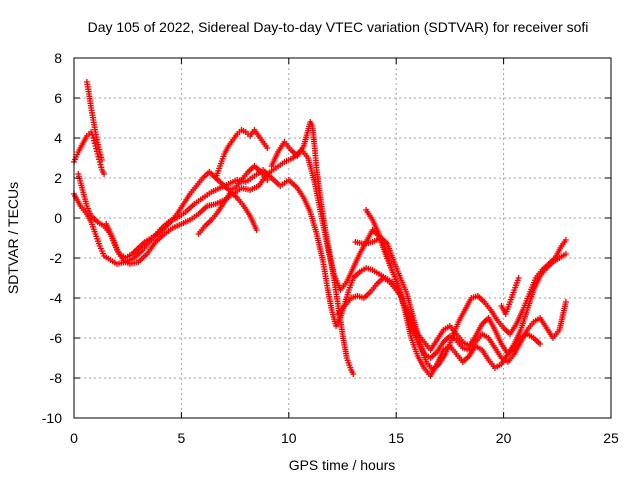  What do you see at coordinates (56, 338) in the screenshot?
I see `y-tick-label: -6` at bounding box center [56, 338].